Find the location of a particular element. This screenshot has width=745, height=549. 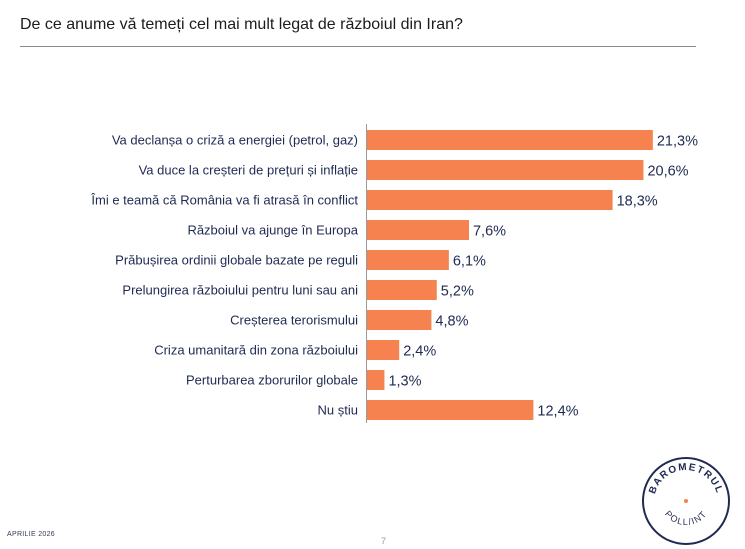

category-label: Perturbarea zborurilor globale is located at coordinates (272, 380).